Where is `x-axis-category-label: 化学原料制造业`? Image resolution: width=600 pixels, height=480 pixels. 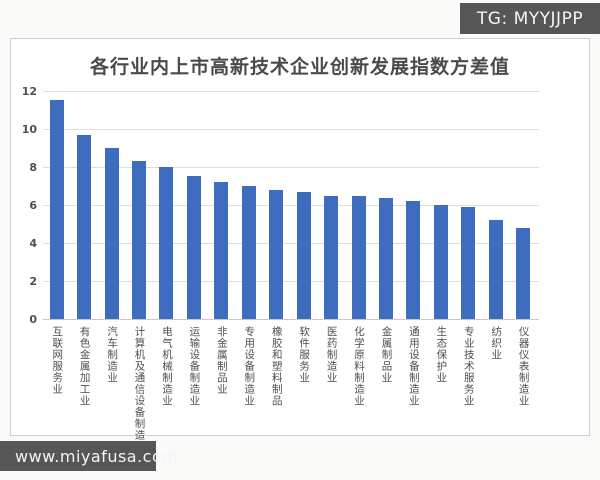 x-axis-category-label: 化学原料制造业 is located at coordinates (359, 366).